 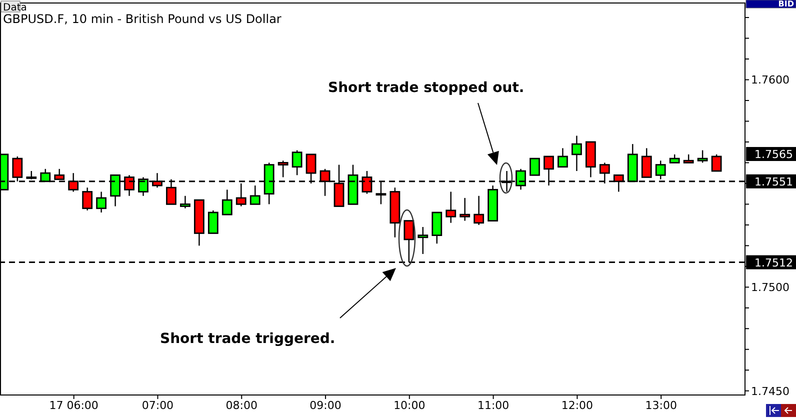 What do you see at coordinates (770, 80) in the screenshot?
I see `y-tick-label: 1.7600` at bounding box center [770, 80].